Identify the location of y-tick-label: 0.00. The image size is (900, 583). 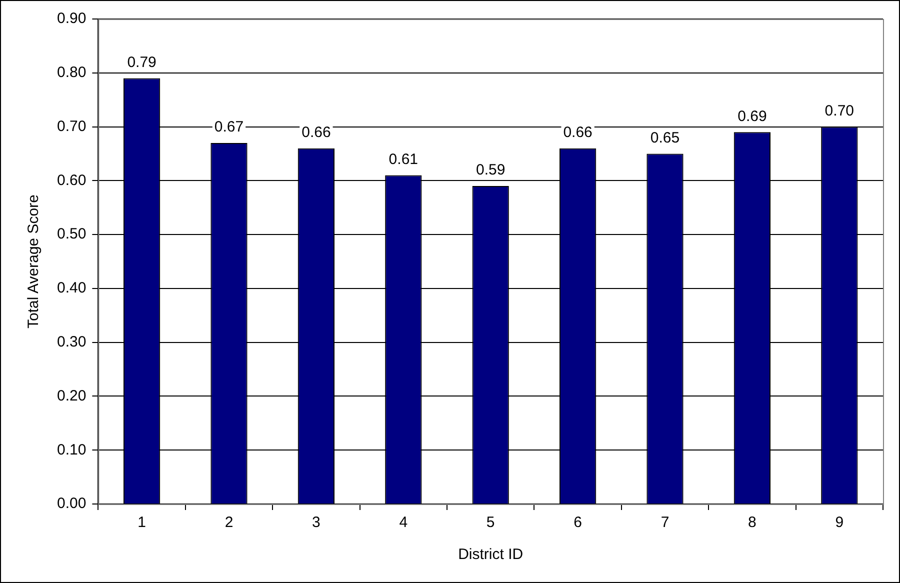
(71, 503).